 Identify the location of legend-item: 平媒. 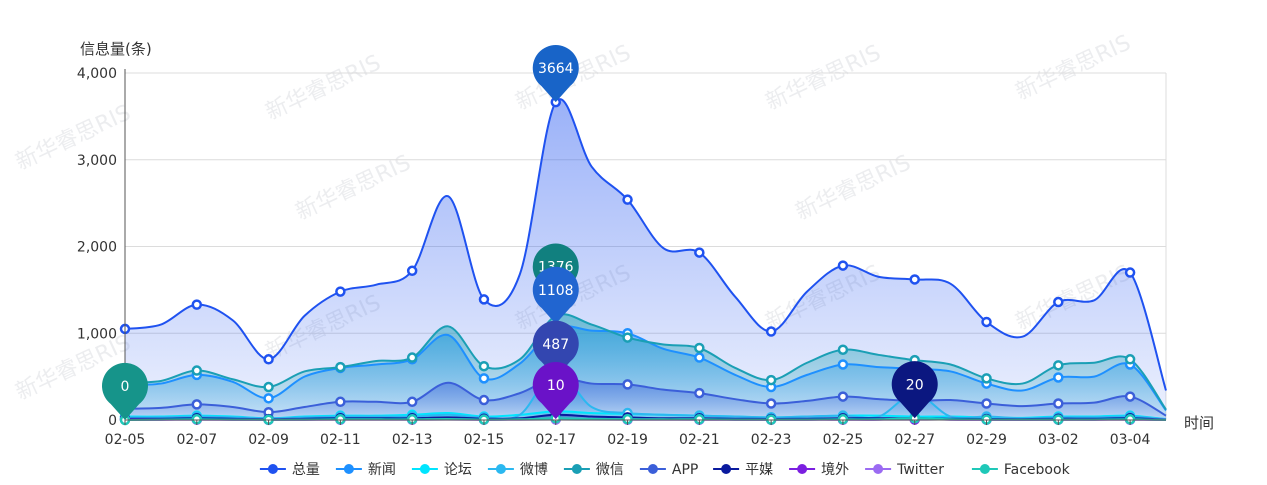
(743, 470).